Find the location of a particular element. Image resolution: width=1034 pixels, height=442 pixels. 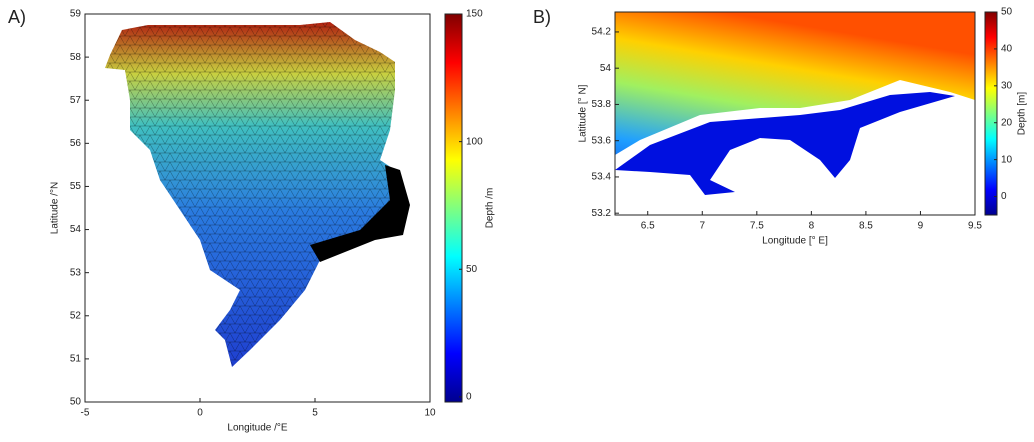

y-tick-label: 59 is located at coordinates (76, 14).